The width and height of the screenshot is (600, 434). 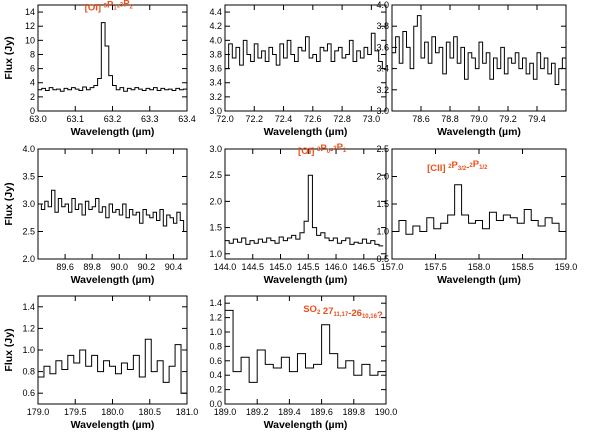 I want to click on x-tick-label: 190.0, so click(x=386, y=412).